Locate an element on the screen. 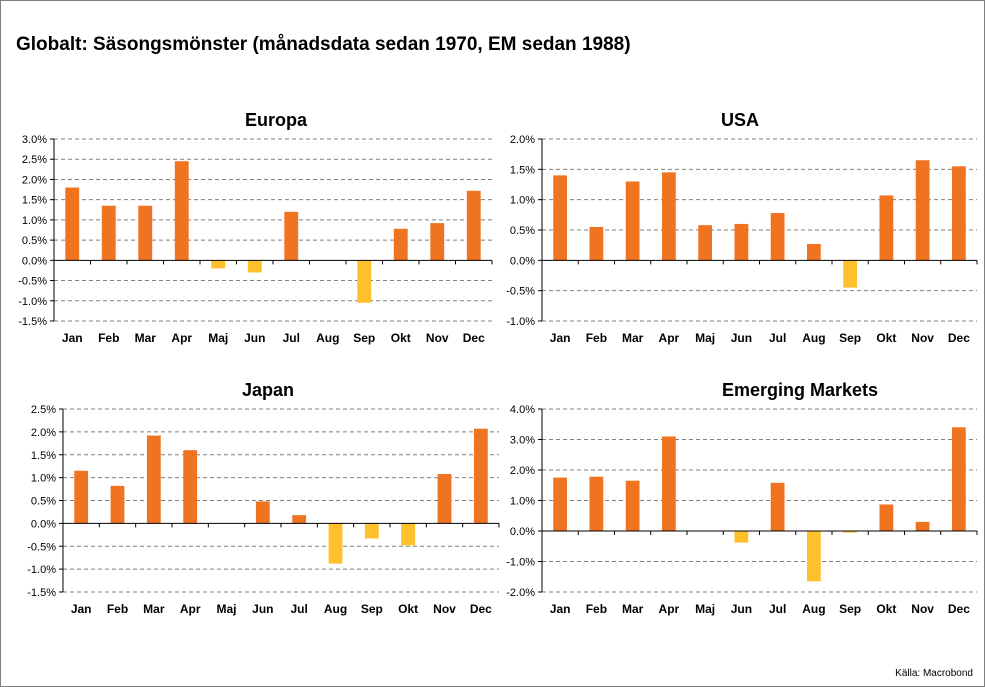  chart-title-emerging-markets: Emerging Markets is located at coordinates (800, 390).